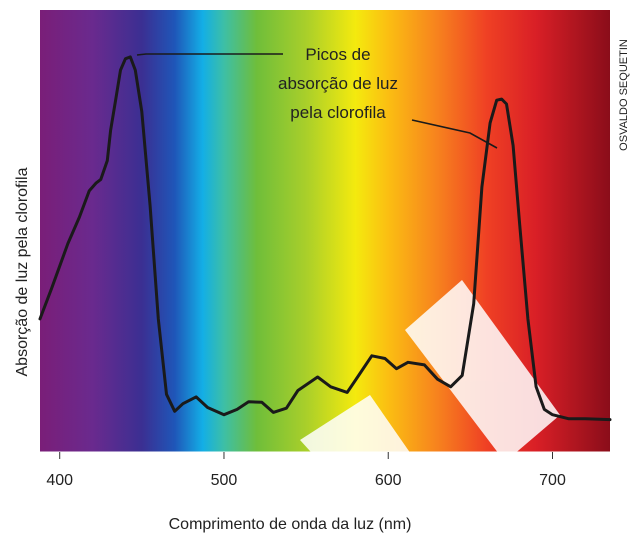 The width and height of the screenshot is (635, 539). What do you see at coordinates (59, 480) in the screenshot?
I see `x-tick-label-400: 400` at bounding box center [59, 480].